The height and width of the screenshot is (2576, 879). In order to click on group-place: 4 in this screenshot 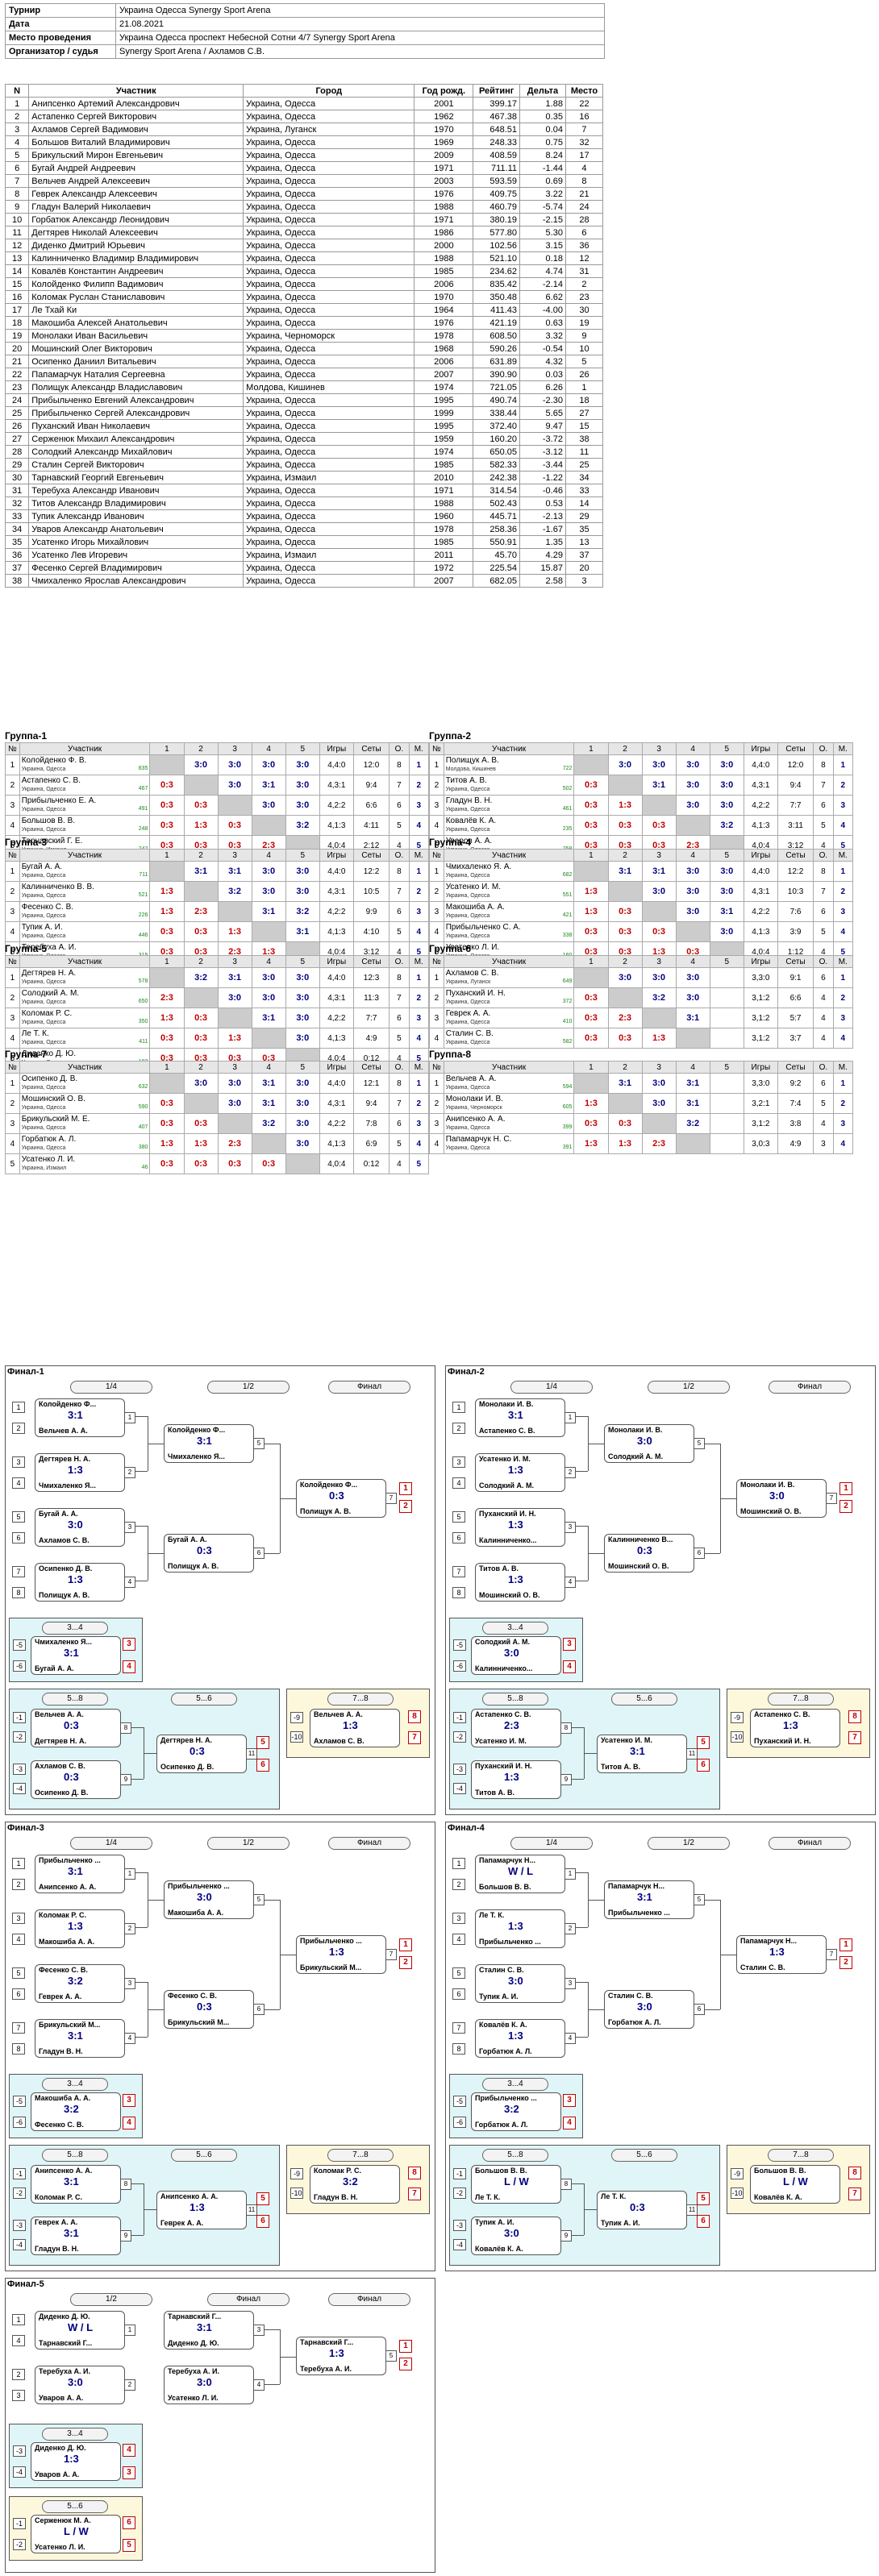, I will do `click(419, 1038)`.